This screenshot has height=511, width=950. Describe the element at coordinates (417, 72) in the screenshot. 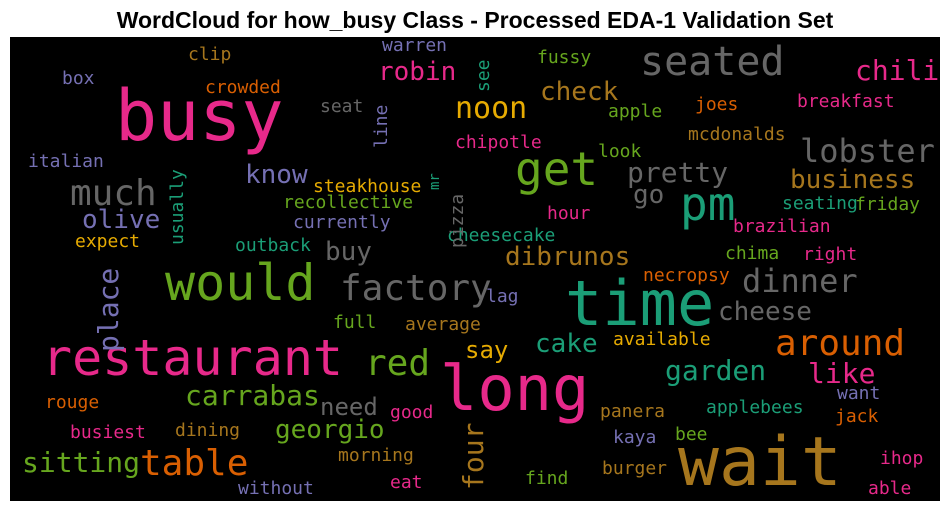

I see `cloud-word: robin` at that location.